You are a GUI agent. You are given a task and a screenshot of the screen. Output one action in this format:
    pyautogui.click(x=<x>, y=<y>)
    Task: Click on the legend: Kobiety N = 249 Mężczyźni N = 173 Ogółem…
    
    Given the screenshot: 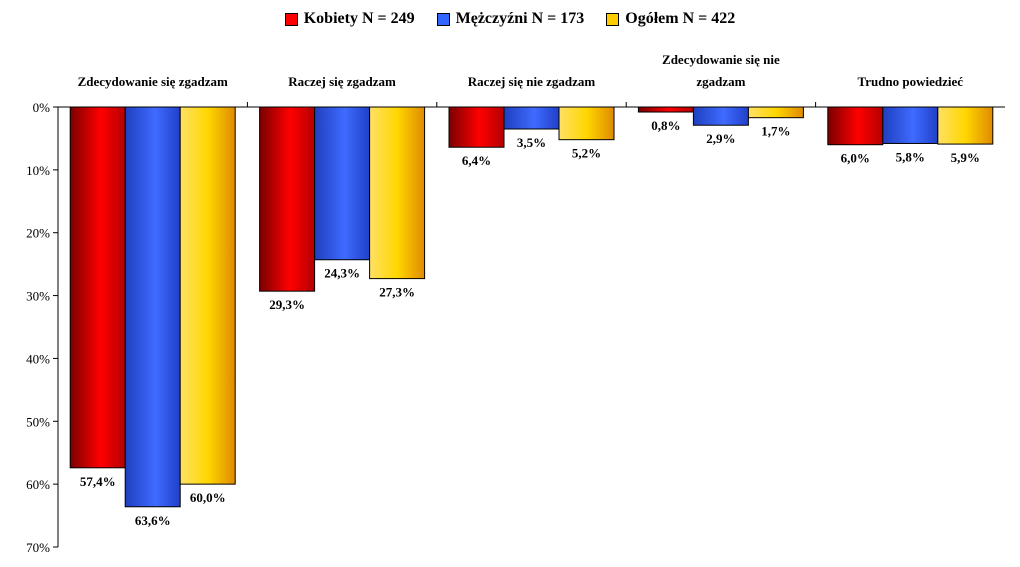 What is the action you would take?
    pyautogui.click(x=510, y=19)
    